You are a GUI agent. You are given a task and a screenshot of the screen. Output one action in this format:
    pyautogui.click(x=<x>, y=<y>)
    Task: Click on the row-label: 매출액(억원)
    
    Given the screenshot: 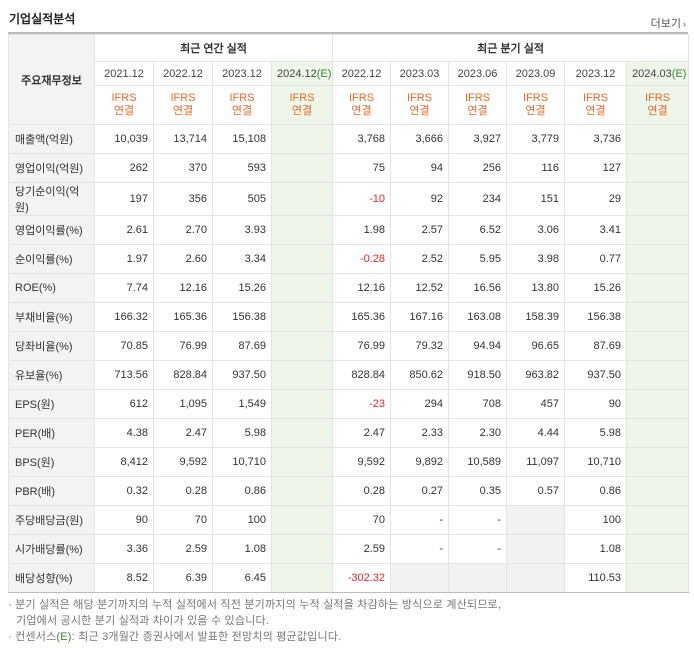 What is the action you would take?
    pyautogui.click(x=51, y=139)
    